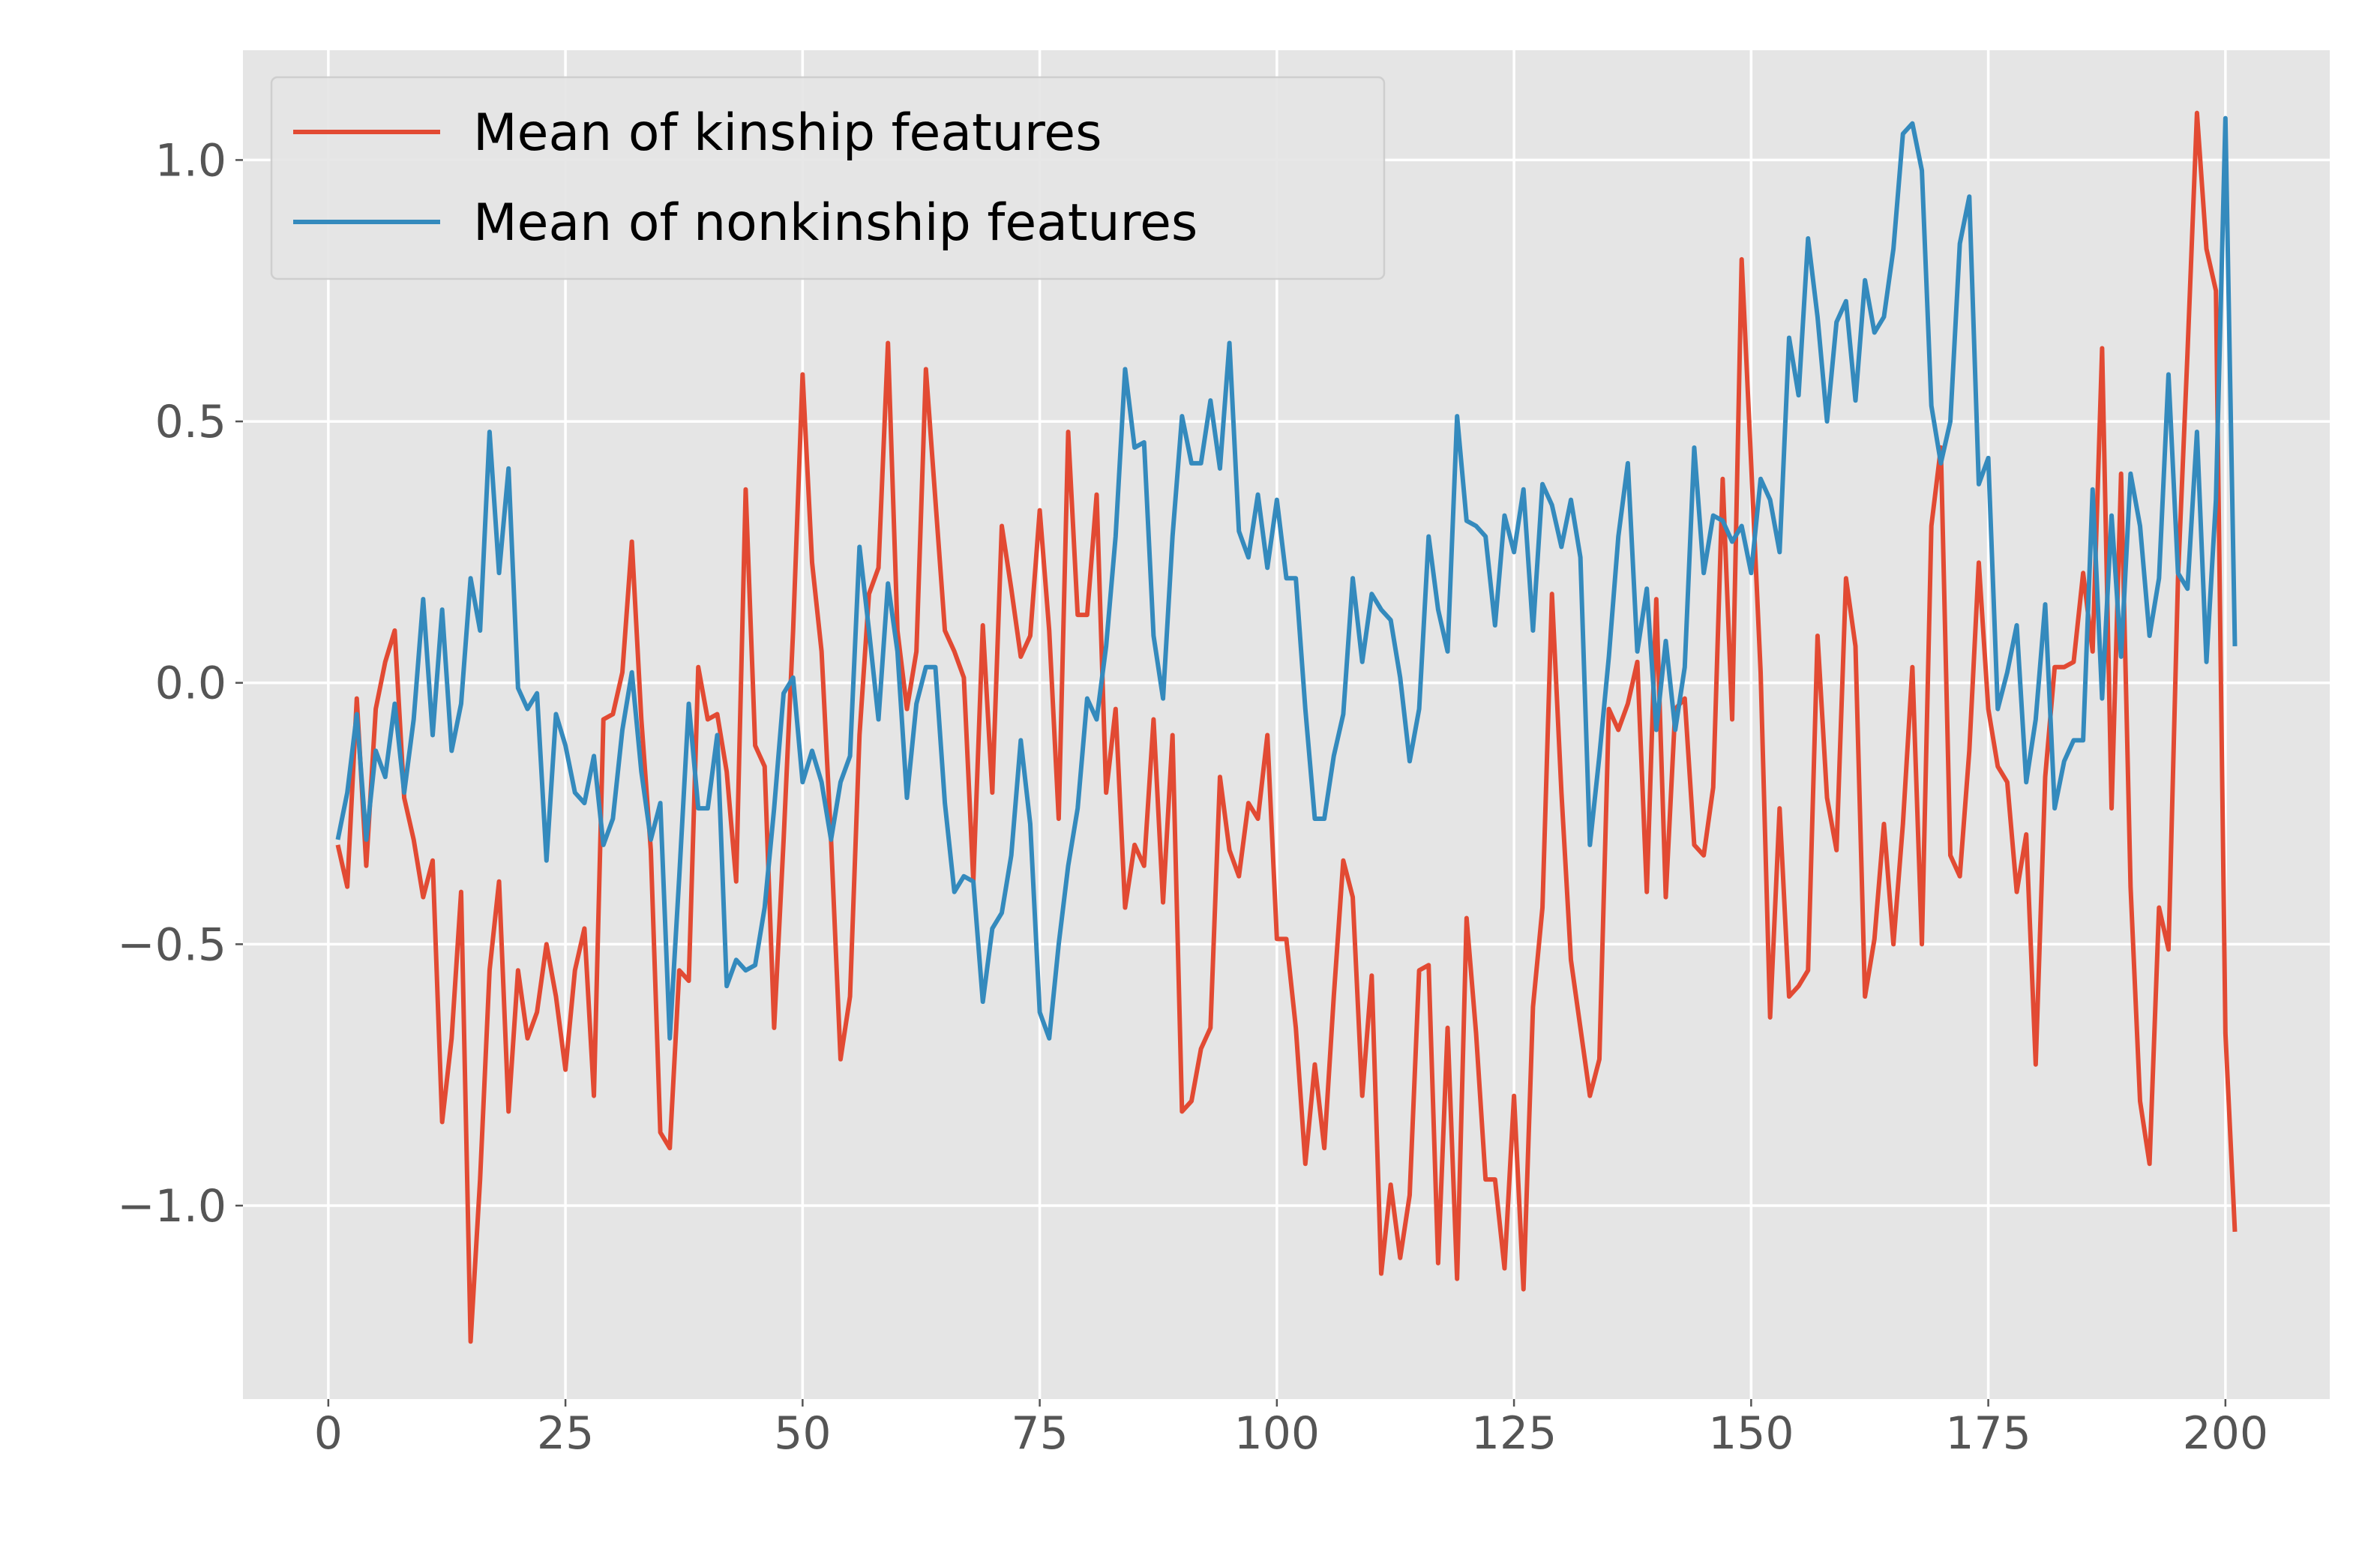 This screenshot has width=2380, height=1555. What do you see at coordinates (1277, 1433) in the screenshot?
I see `x-tick-label: 100` at bounding box center [1277, 1433].